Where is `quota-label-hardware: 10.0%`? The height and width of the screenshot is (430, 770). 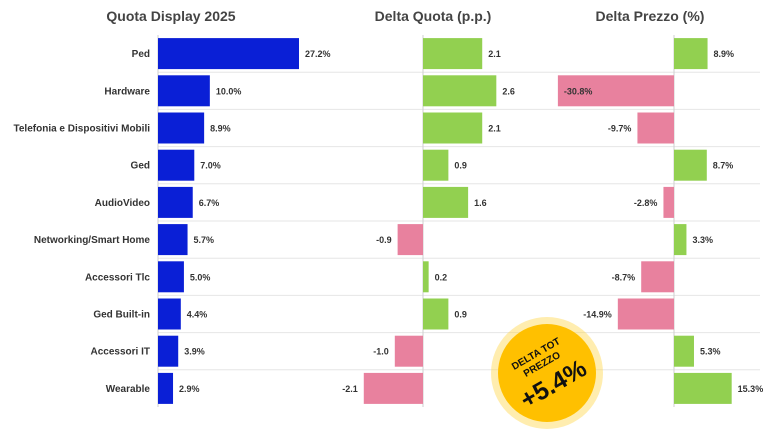
quota-label-hardware: 10.0% is located at coordinates (229, 91).